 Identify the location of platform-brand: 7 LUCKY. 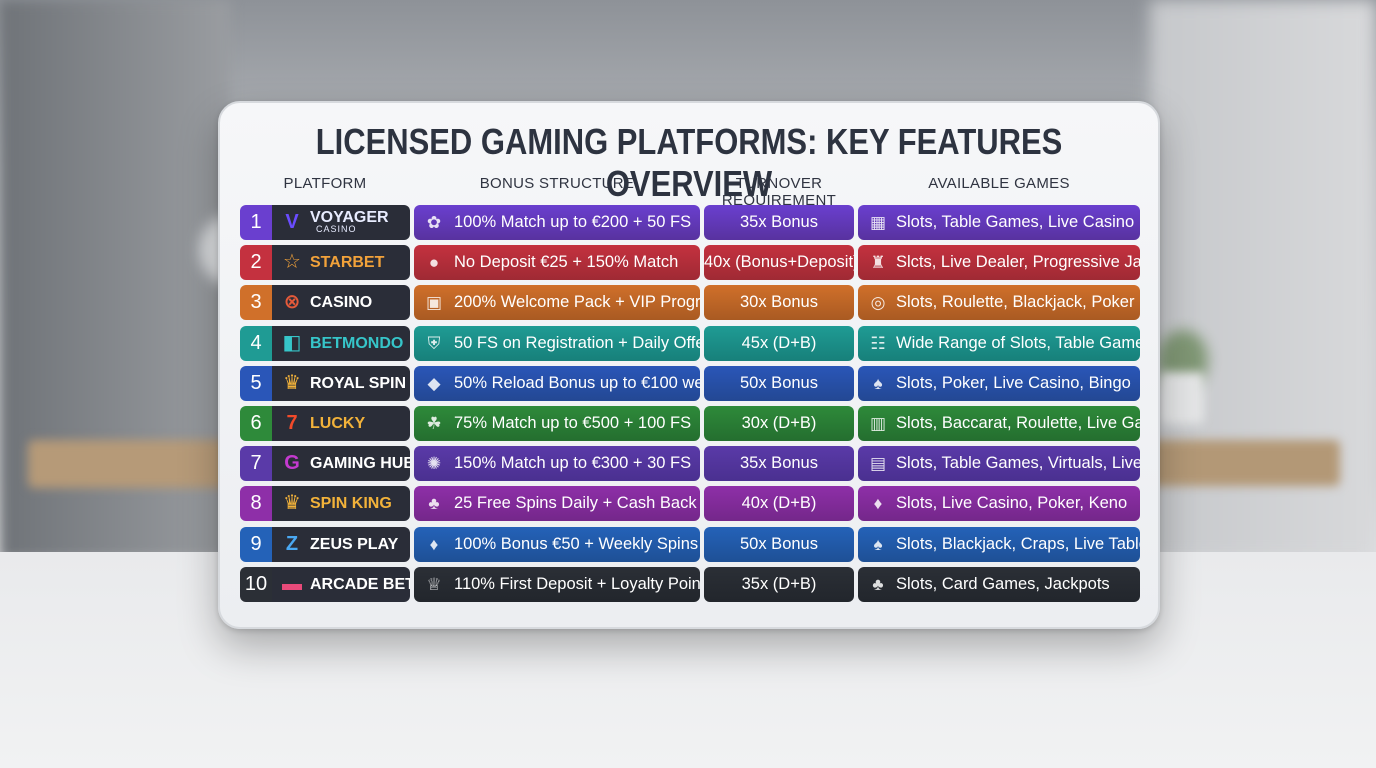
(341, 423).